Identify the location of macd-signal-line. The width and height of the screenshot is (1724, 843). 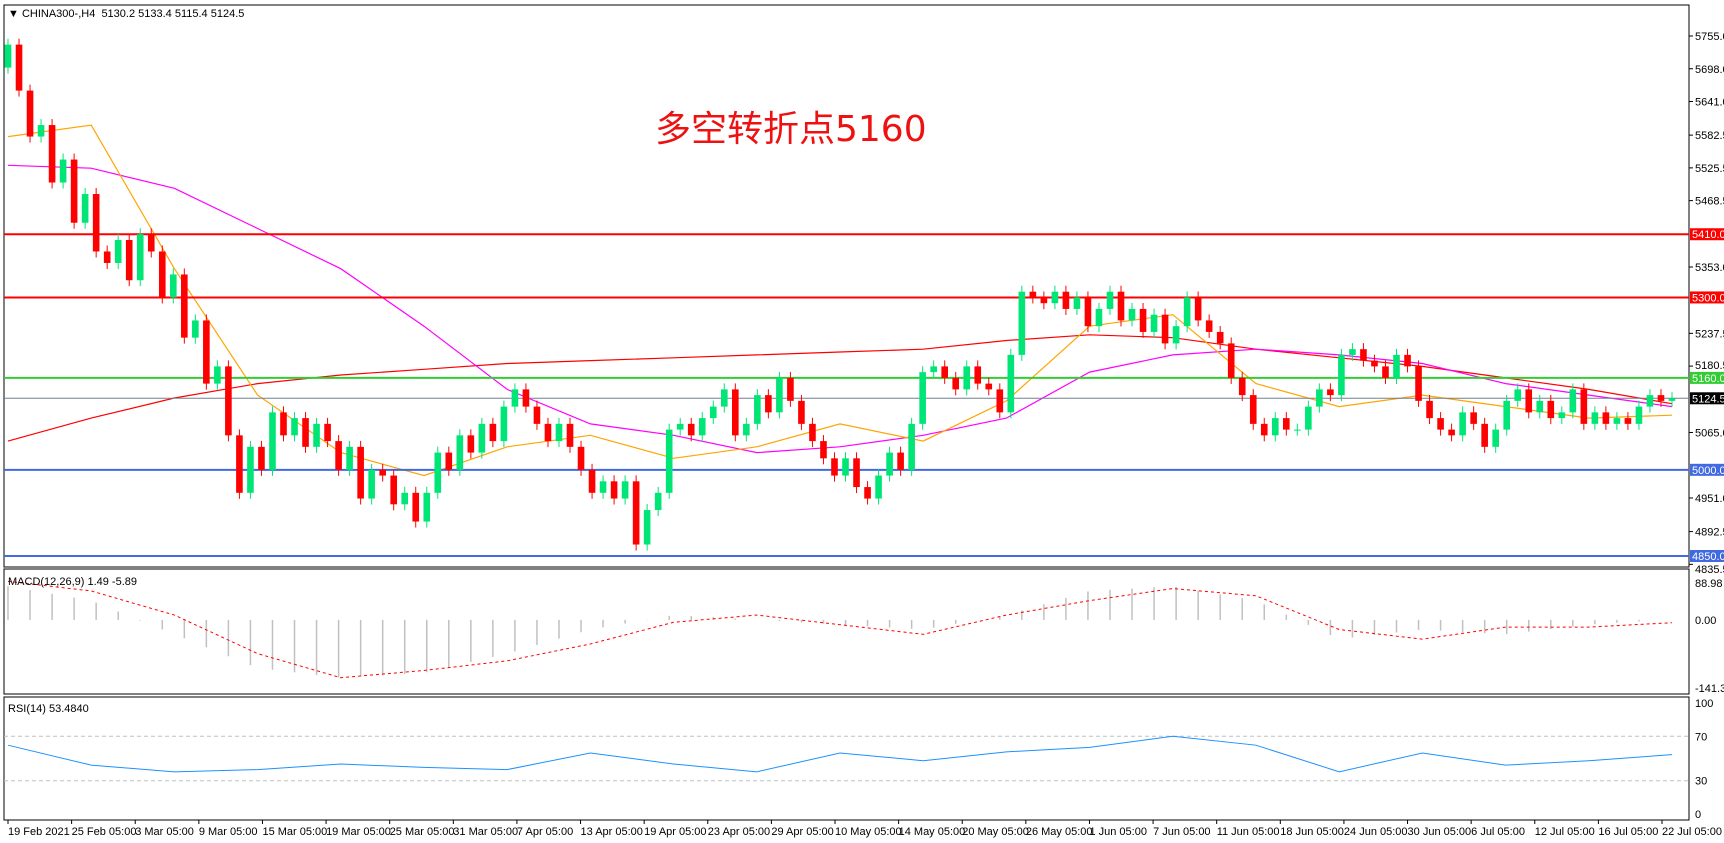
(840, 629).